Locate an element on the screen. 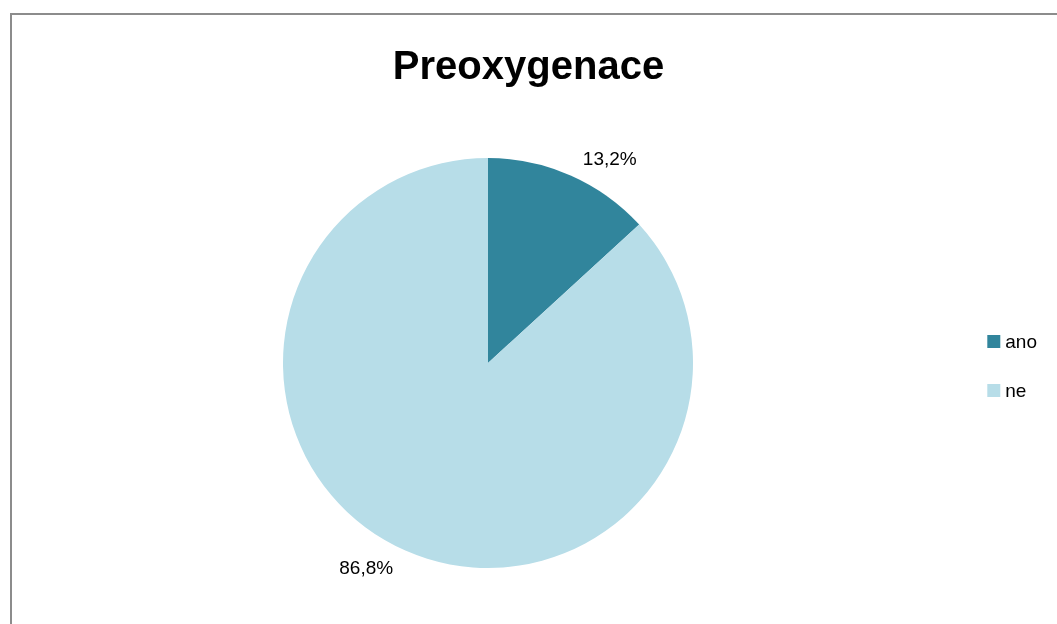  data-label: 86,8% is located at coordinates (366, 567).